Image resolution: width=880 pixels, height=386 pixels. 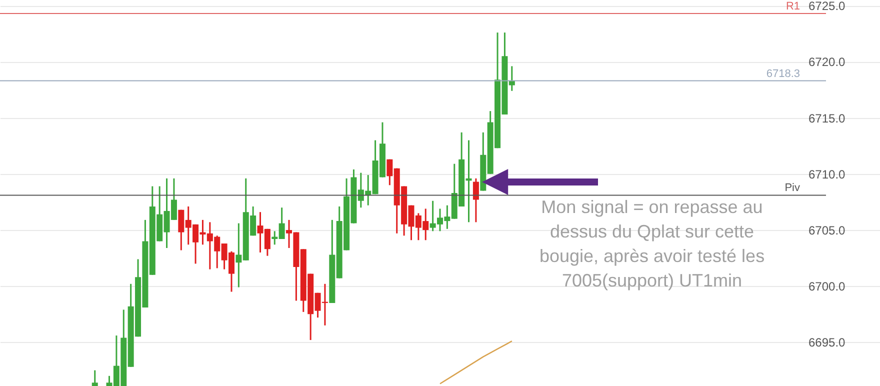 I want to click on y-tick-label: 6720.0, so click(x=827, y=62).